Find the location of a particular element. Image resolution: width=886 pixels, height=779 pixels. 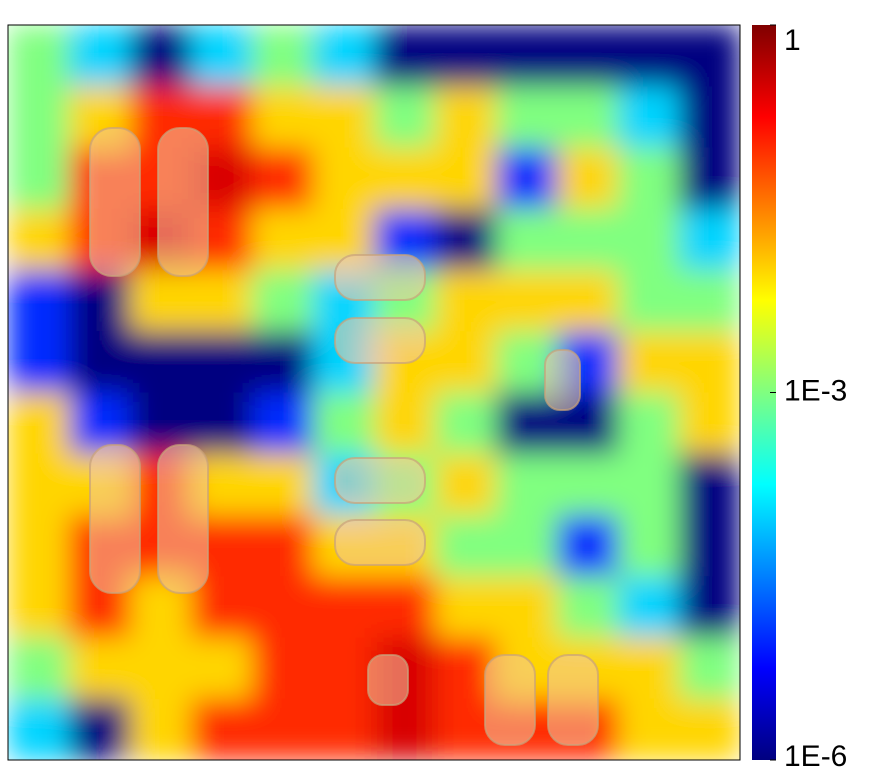

colorbar-tick-label: 1E-3 is located at coordinates (815, 390).